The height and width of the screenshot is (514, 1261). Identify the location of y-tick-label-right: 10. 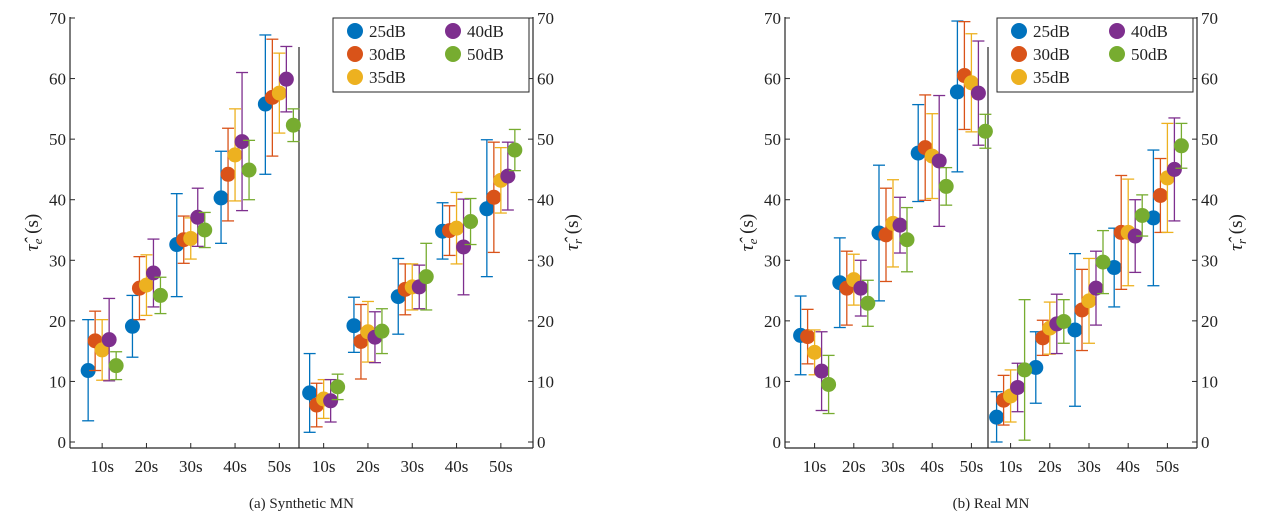
(545, 381).